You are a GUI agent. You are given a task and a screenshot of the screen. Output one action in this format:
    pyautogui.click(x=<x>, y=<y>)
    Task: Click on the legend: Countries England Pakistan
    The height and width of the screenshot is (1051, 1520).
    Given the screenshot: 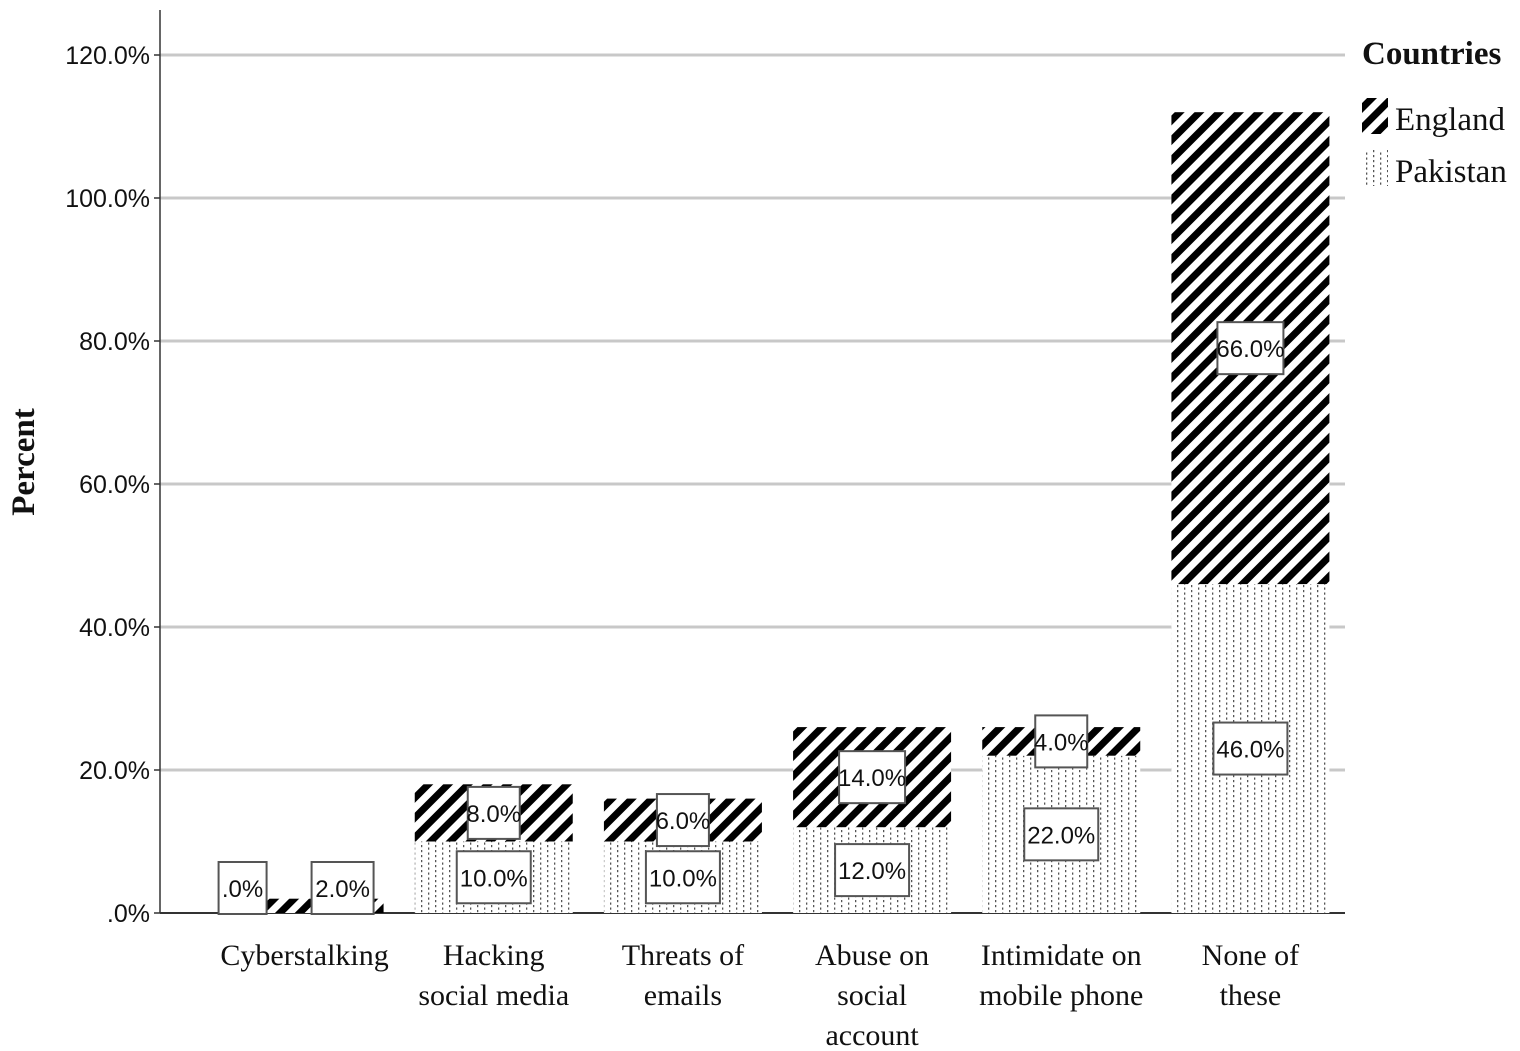 What is the action you would take?
    pyautogui.click(x=1434, y=113)
    